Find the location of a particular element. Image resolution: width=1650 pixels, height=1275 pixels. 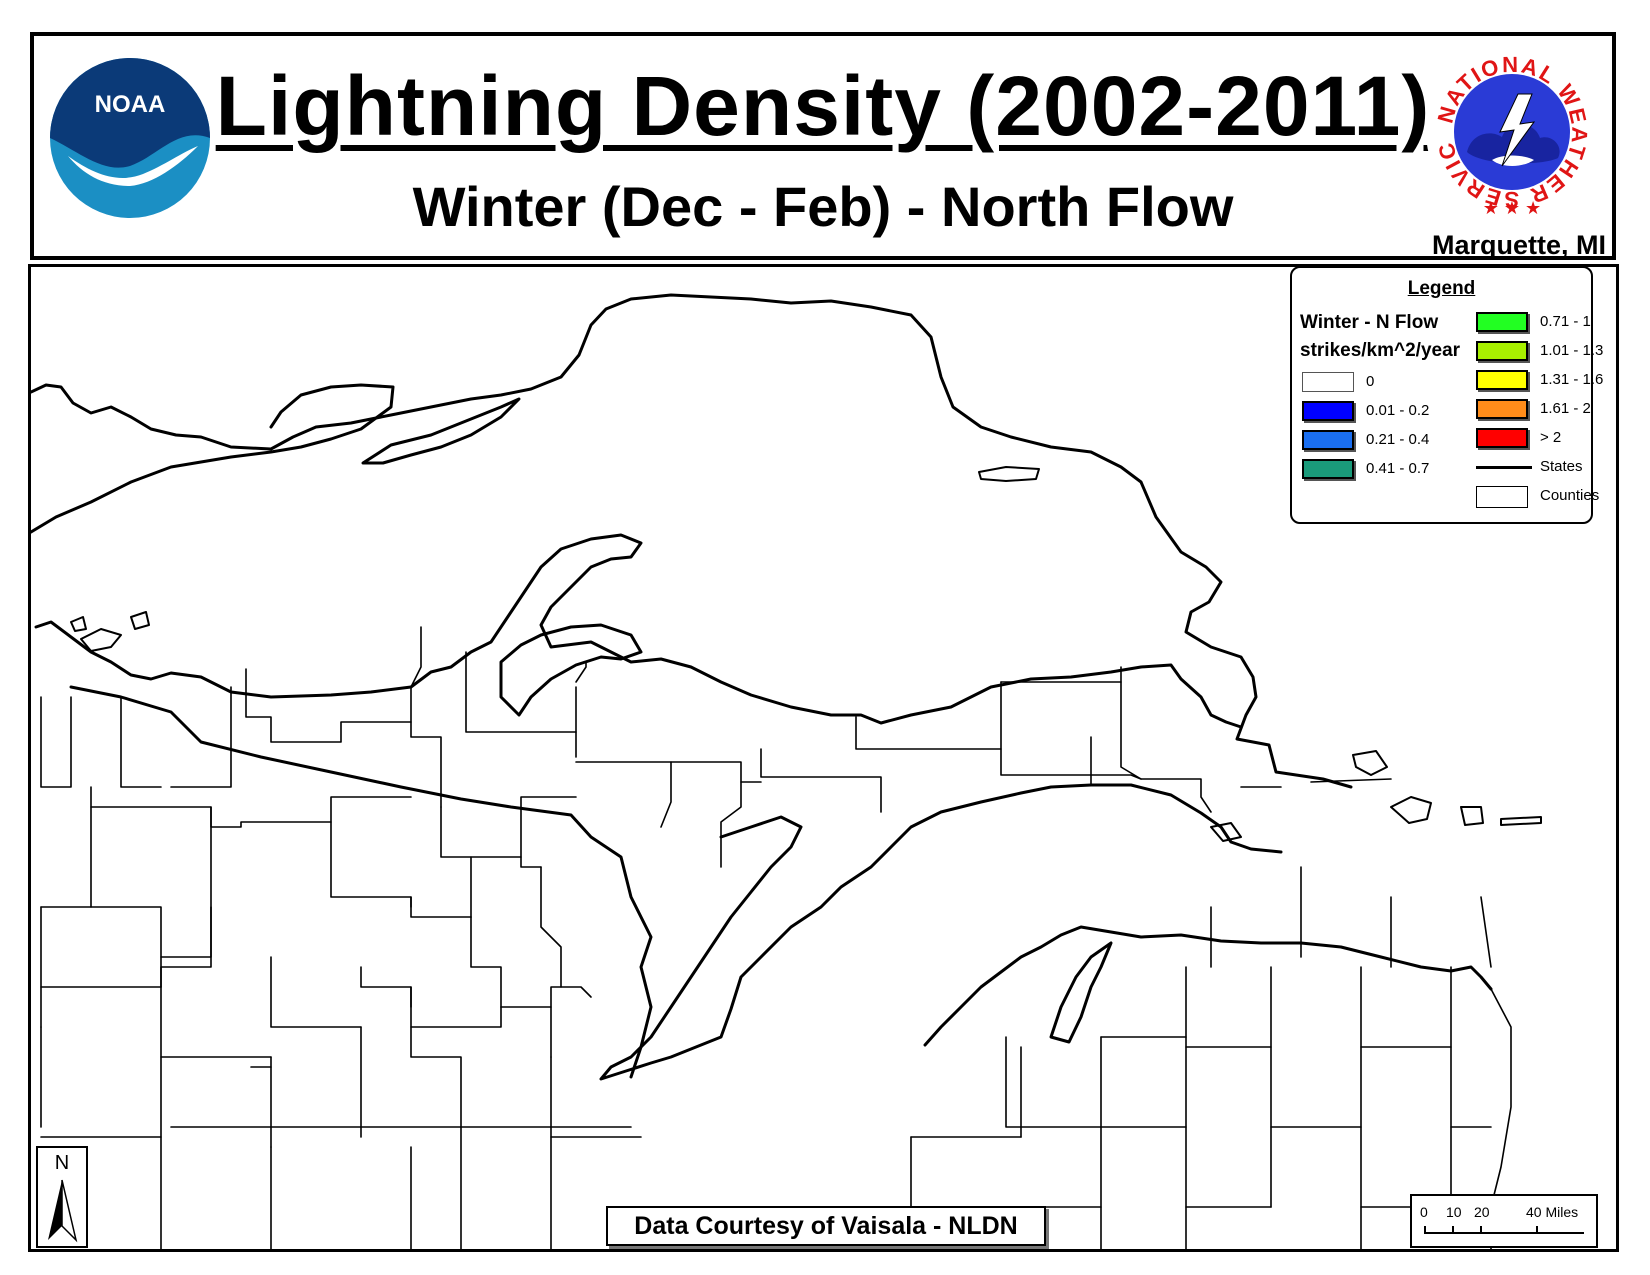

scale-tick-label: 40 Miles is located at coordinates (1552, 1212).